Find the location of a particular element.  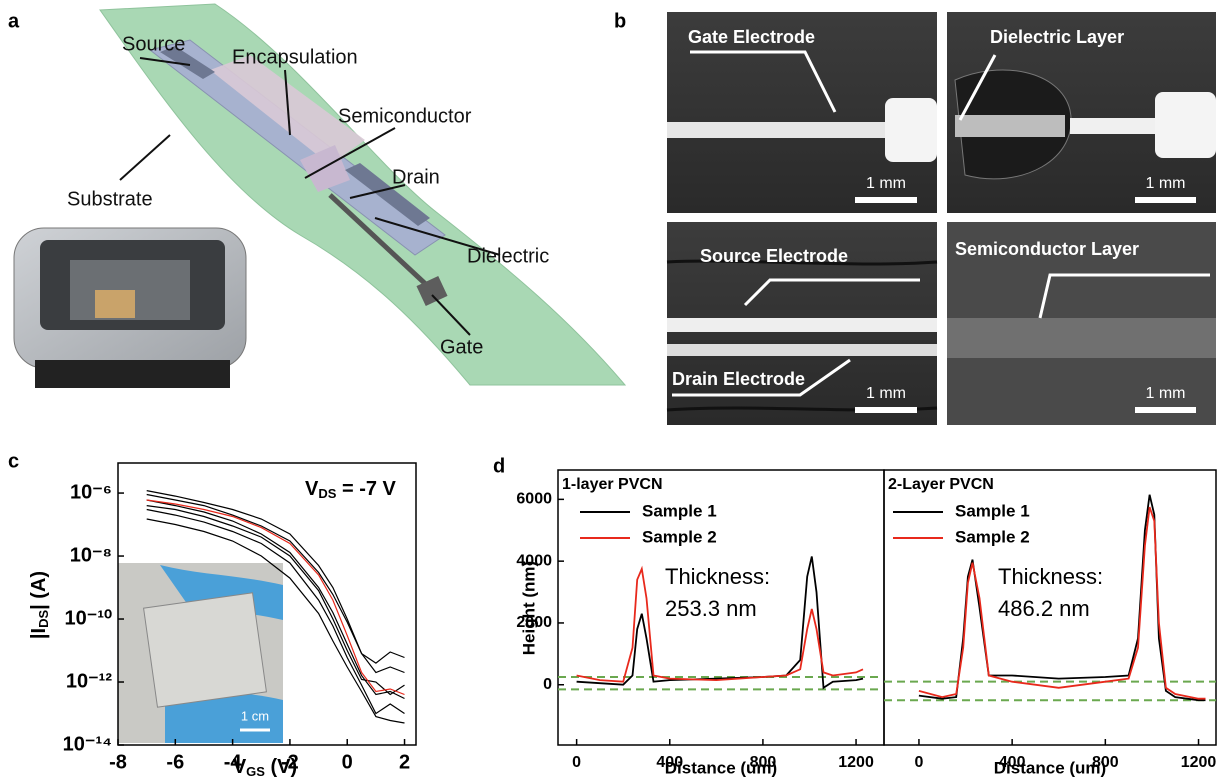

y-tick-label: 10⁻¹⁴ is located at coordinates (87, 744).